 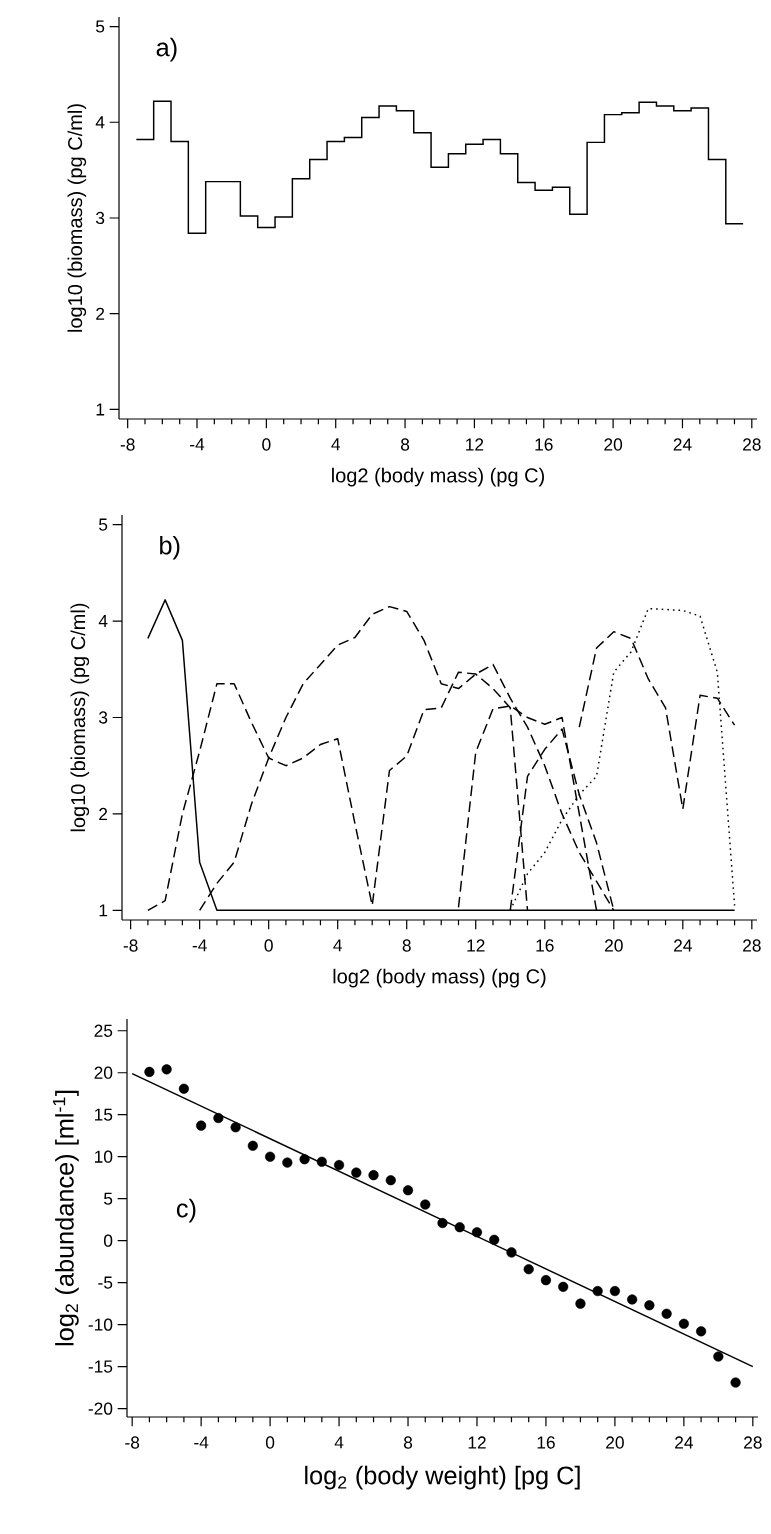 What do you see at coordinates (103, 1156) in the screenshot?
I see `y-tick-label: 10` at bounding box center [103, 1156].